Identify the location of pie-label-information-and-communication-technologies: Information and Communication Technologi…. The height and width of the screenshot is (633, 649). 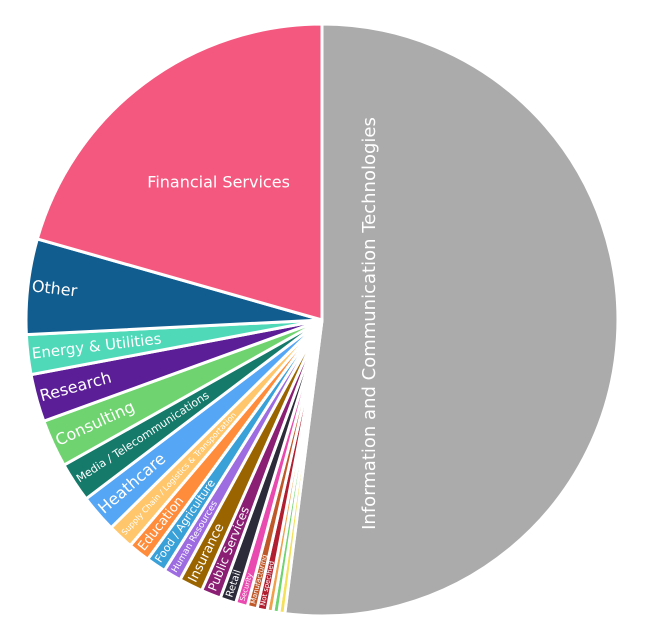
(369, 323).